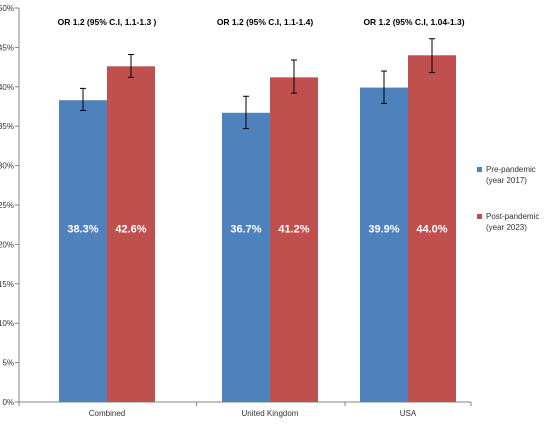  I want to click on y-tick-label: 40%, so click(7, 87).